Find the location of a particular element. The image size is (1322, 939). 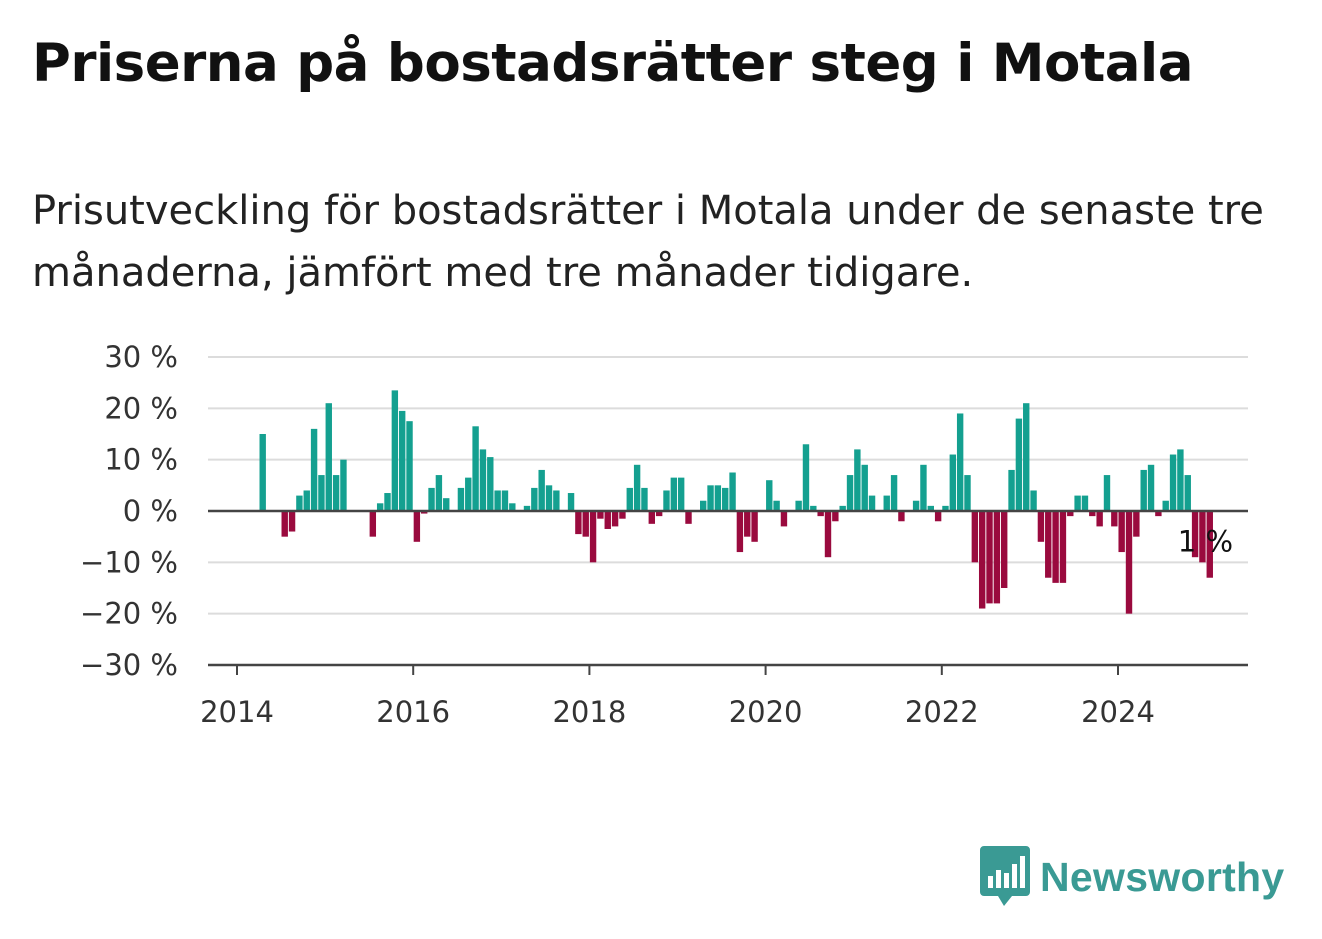

x-tick-label: 2020 is located at coordinates (766, 712).